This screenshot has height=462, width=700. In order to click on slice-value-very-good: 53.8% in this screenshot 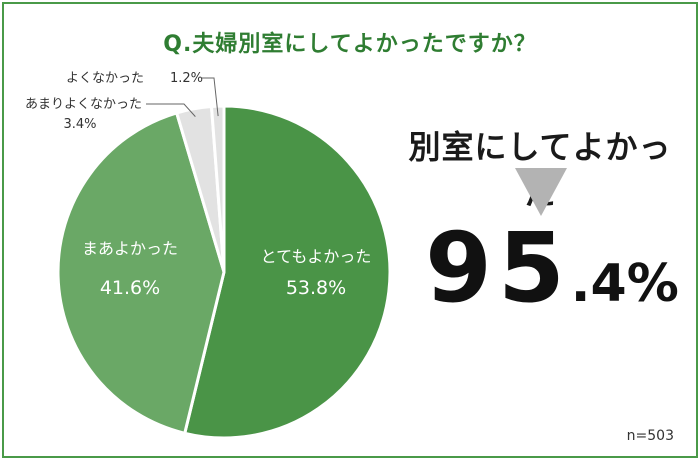, I will do `click(316, 288)`.